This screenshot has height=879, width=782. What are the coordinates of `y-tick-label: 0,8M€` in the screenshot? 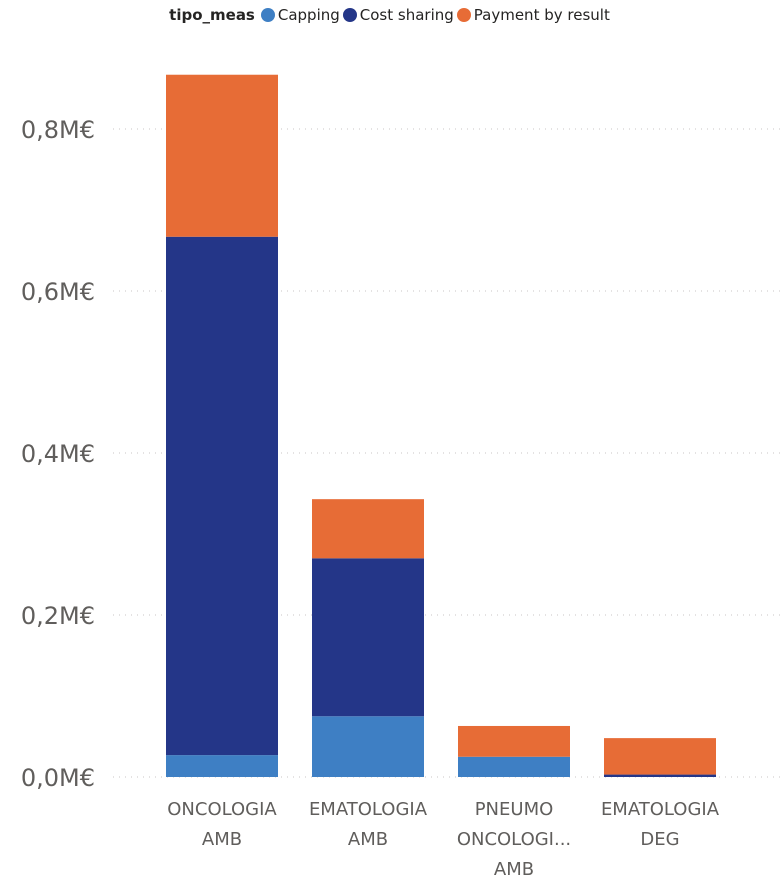 It's located at (58, 130).